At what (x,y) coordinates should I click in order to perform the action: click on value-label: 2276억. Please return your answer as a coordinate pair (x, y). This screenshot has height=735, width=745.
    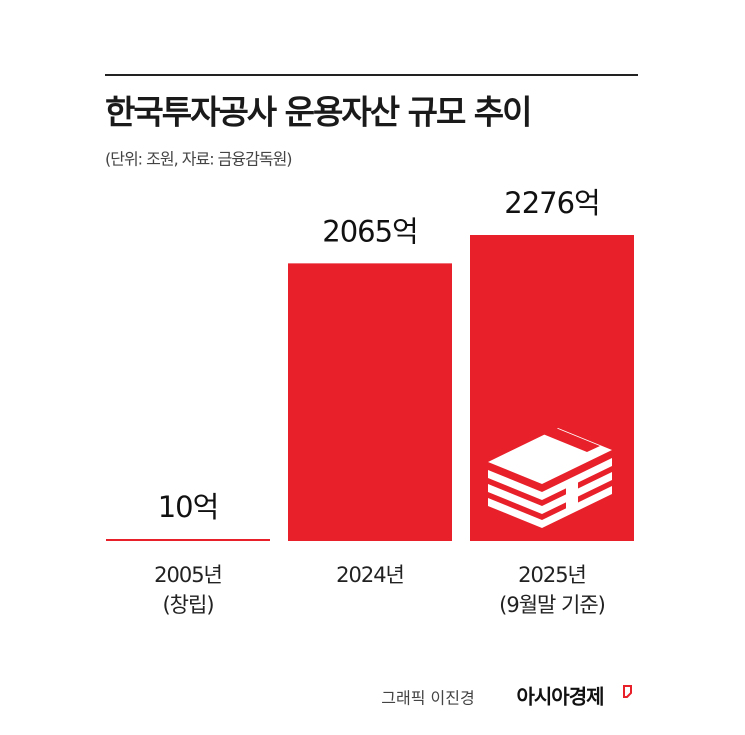
    Looking at the image, I should click on (551, 203).